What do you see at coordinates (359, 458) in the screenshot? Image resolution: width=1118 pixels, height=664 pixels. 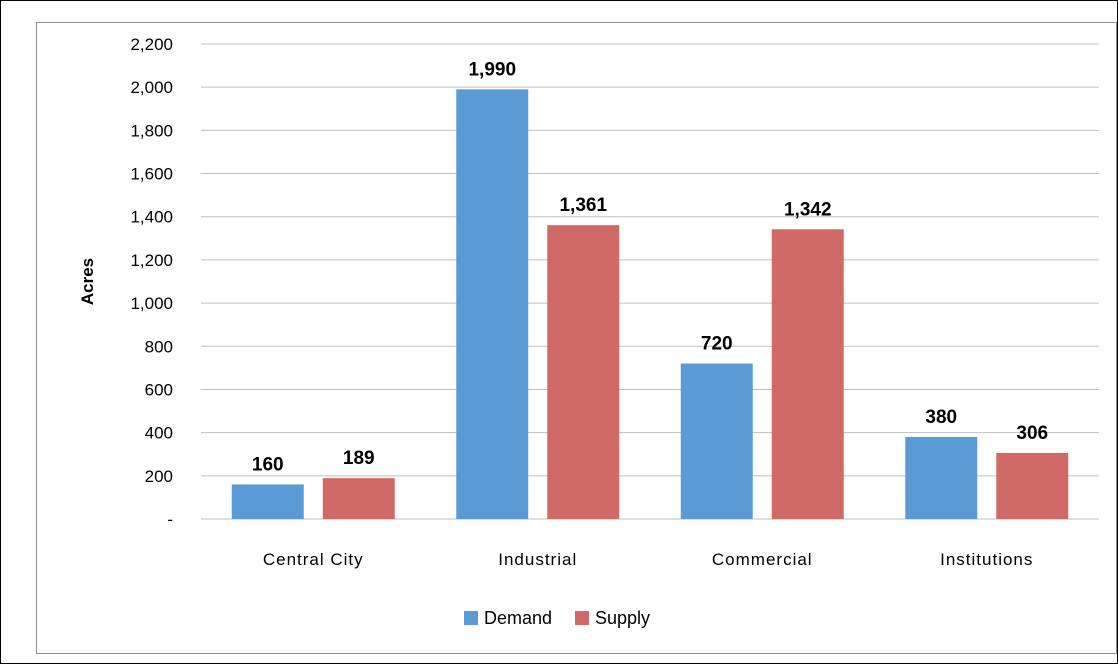 I see `data-label: 189` at bounding box center [359, 458].